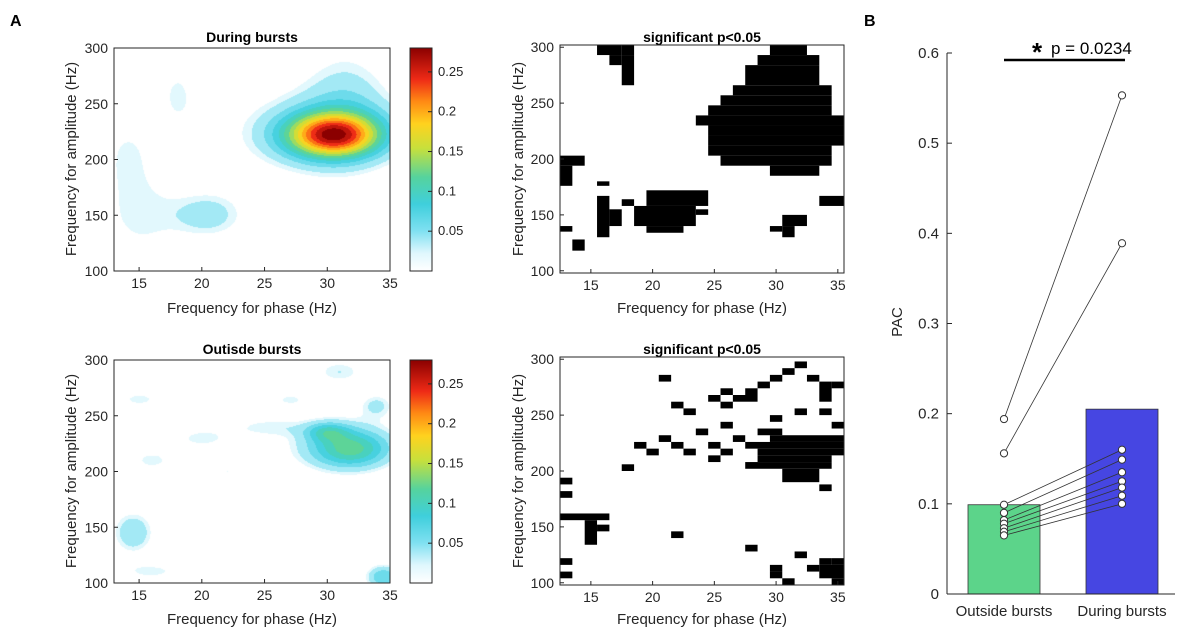 The width and height of the screenshot is (1179, 630). What do you see at coordinates (447, 190) in the screenshot?
I see `colorbar-tick-label: 0.1` at bounding box center [447, 190].